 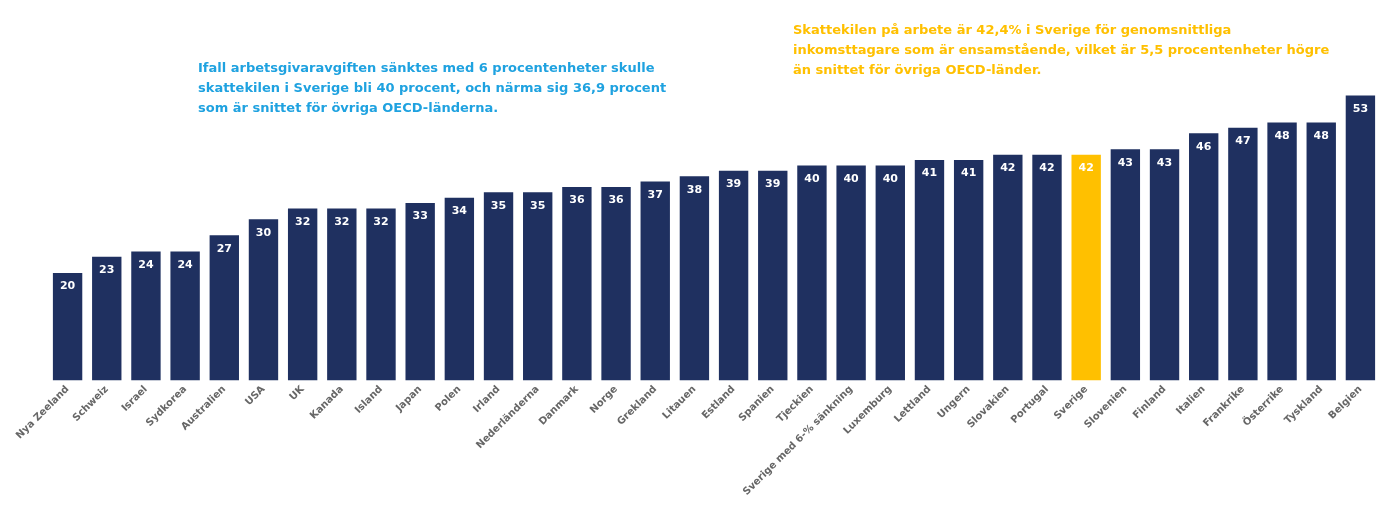 What do you see at coordinates (296, 392) in the screenshot?
I see `x-tick-label: UK` at bounding box center [296, 392].